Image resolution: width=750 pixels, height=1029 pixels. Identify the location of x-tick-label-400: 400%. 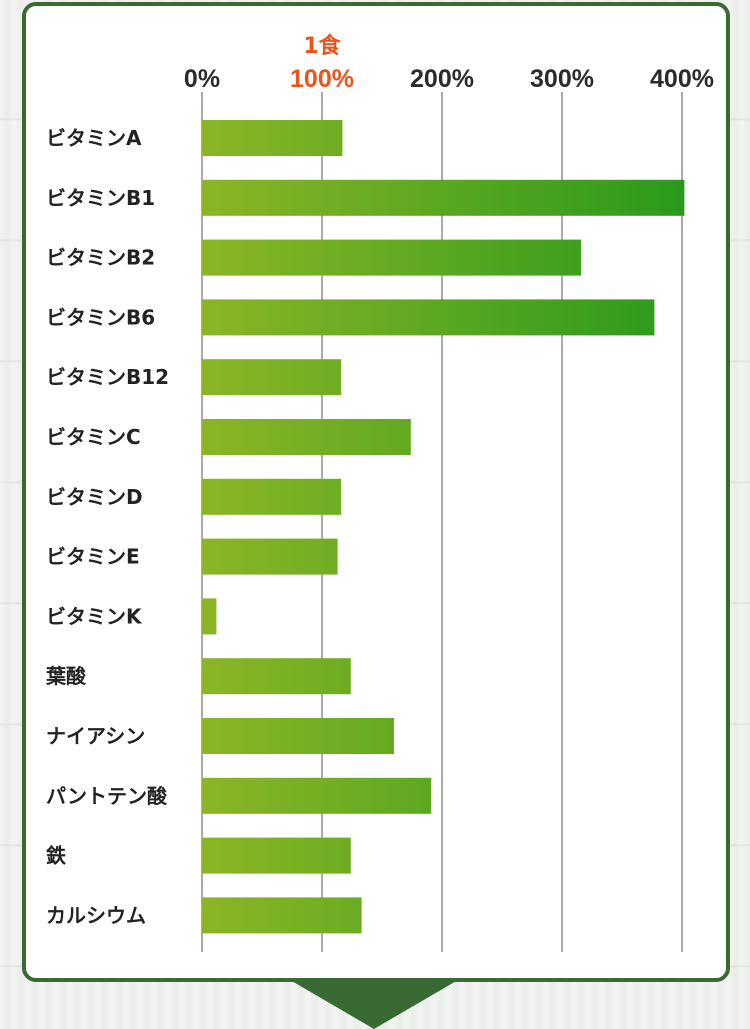
(682, 79).